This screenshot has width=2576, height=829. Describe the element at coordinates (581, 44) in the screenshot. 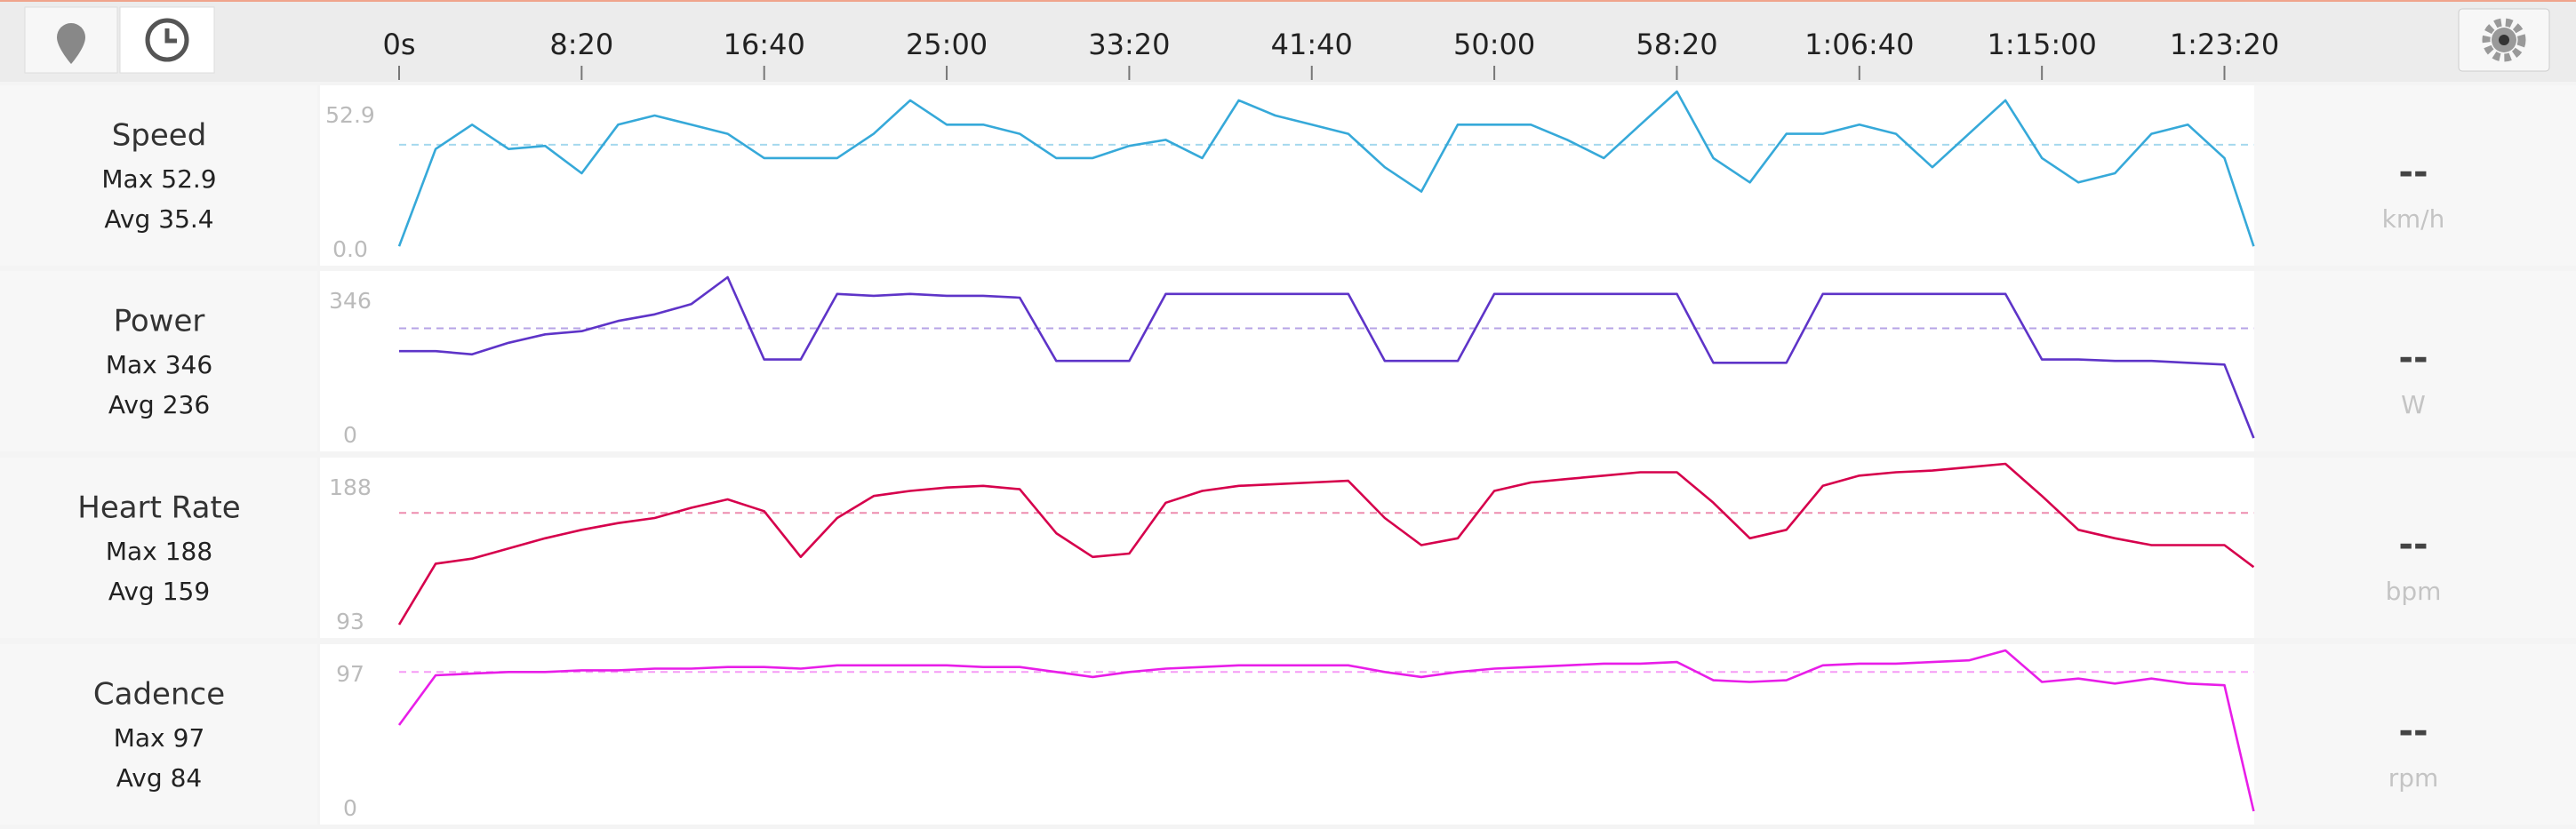

I see `time-tick-label: 8:20` at that location.